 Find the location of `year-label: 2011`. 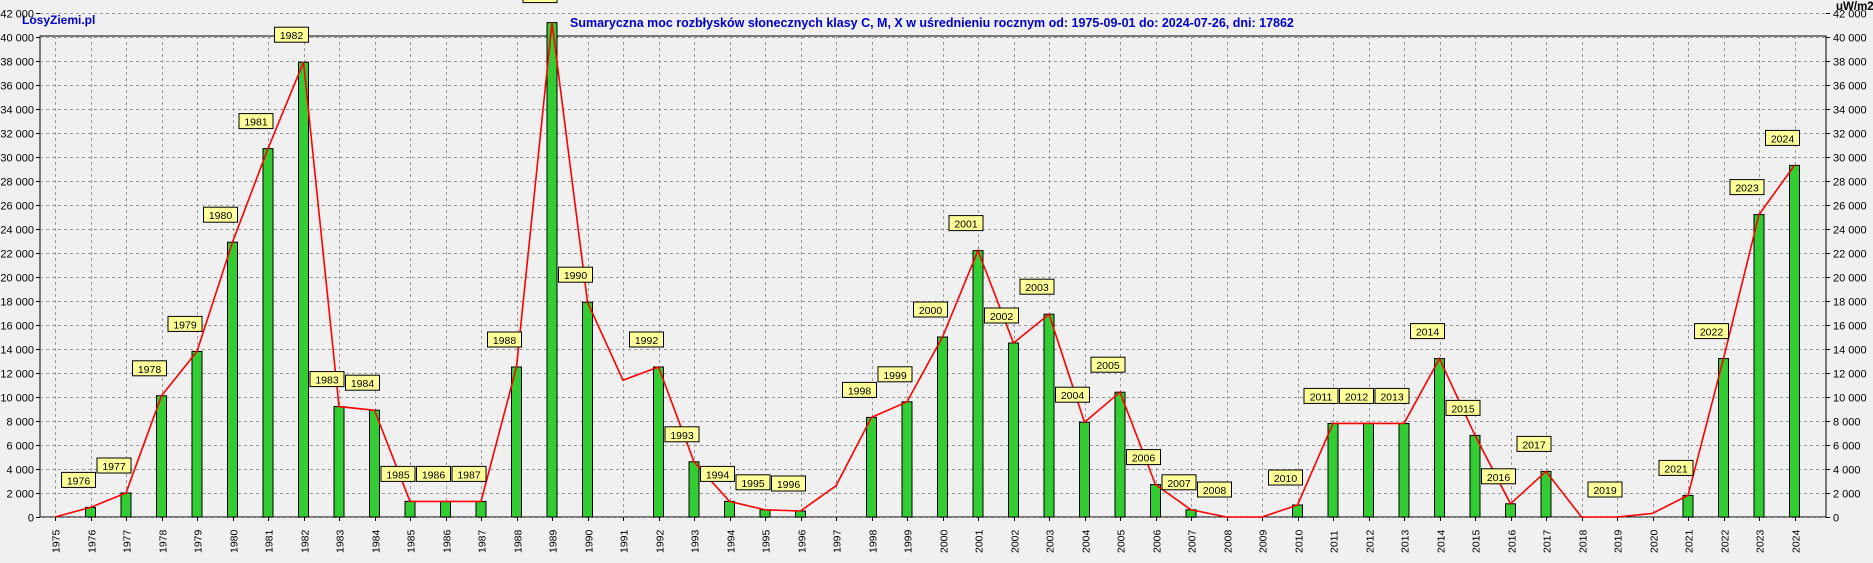

year-label: 2011 is located at coordinates (1321, 397).